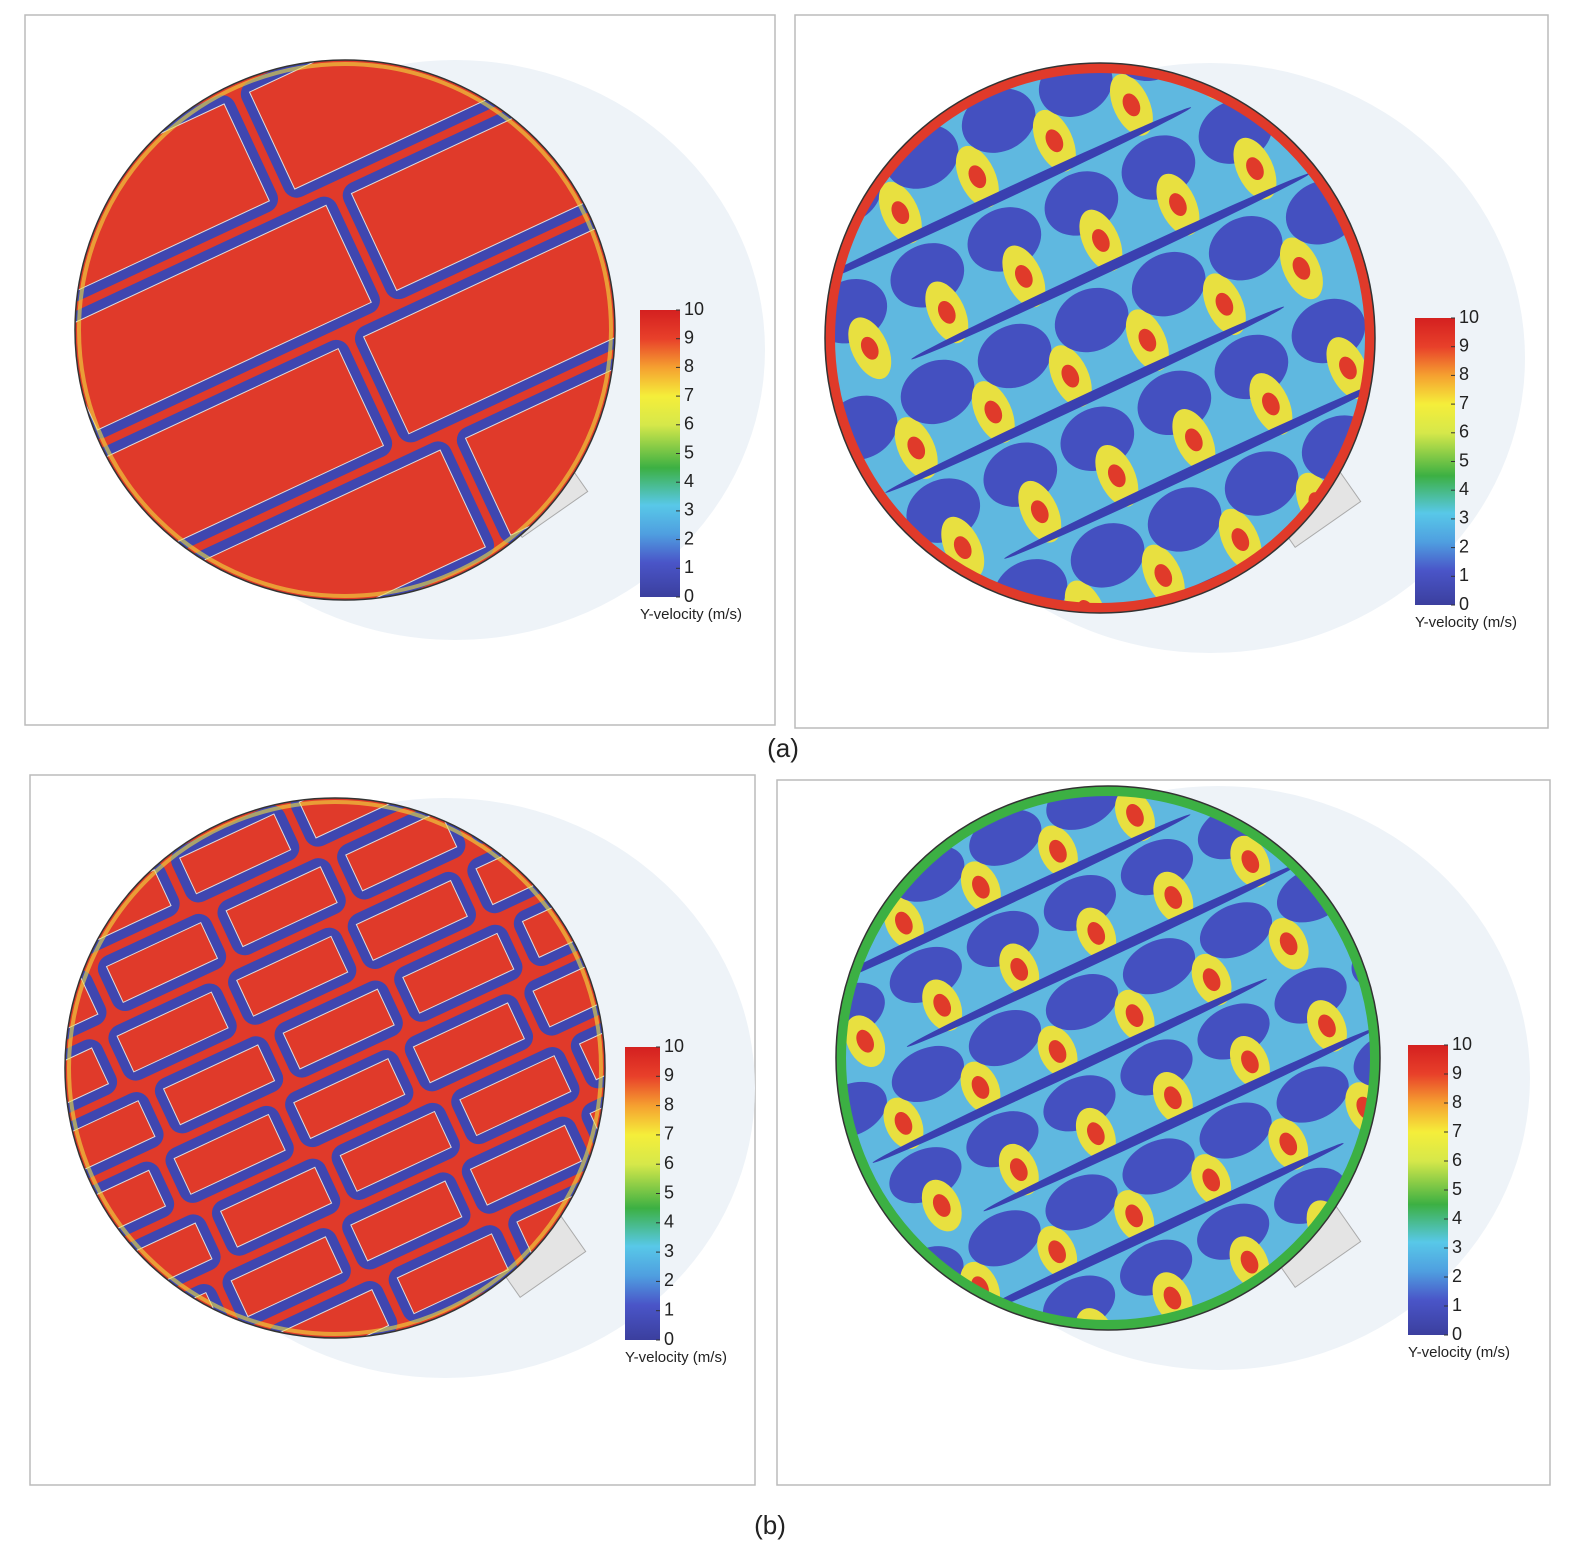 This screenshot has width=1588, height=1564. Describe the element at coordinates (1457, 1189) in the screenshot. I see `colorbar-tick-label: 5` at that location.